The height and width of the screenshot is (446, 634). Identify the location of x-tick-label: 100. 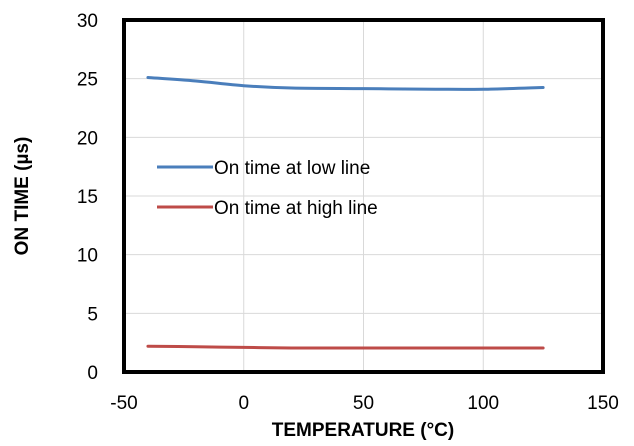
(483, 403).